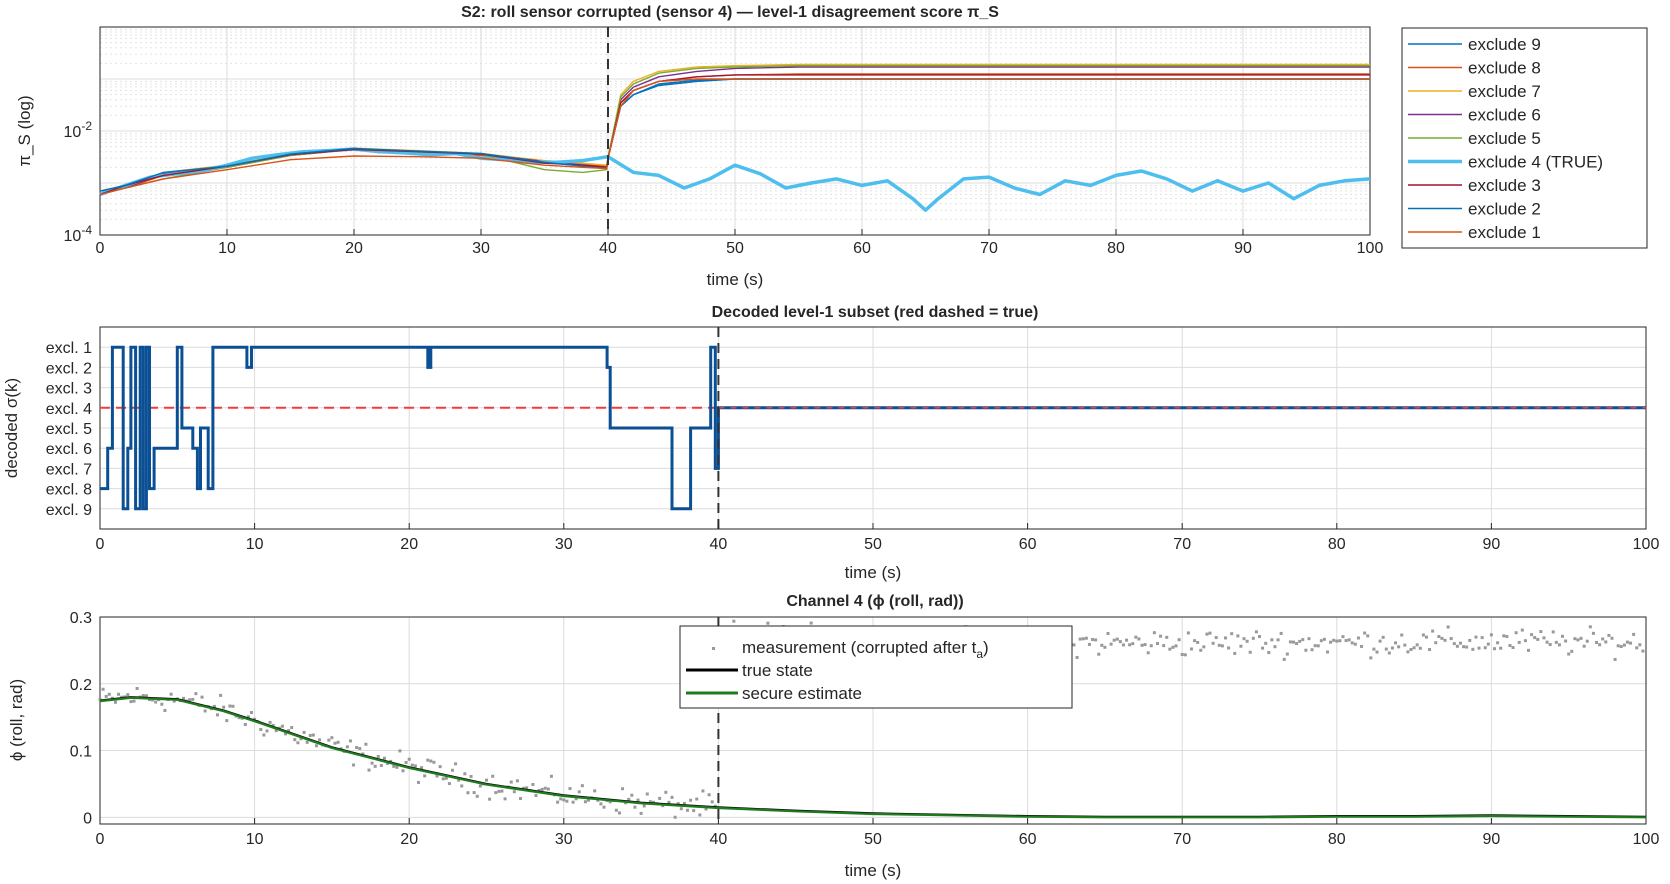 The image size is (1670, 884). Describe the element at coordinates (69, 409) in the screenshot. I see `category-label: excl. 4` at that location.